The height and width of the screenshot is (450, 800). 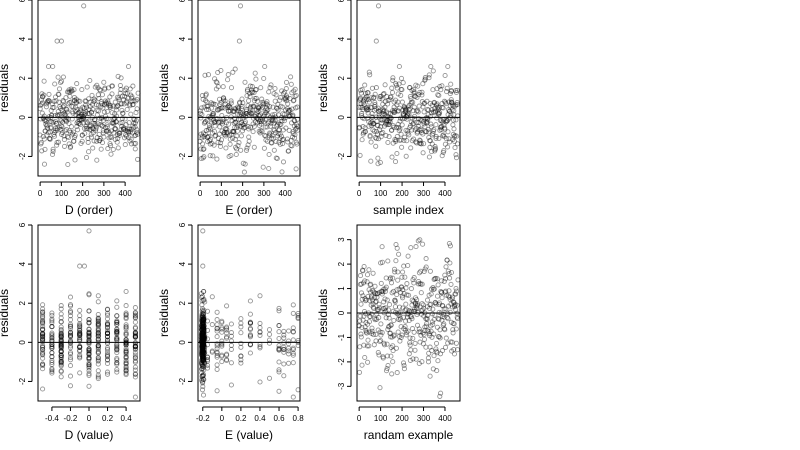 I want to click on y-tick-label: -2, so click(x=182, y=381).